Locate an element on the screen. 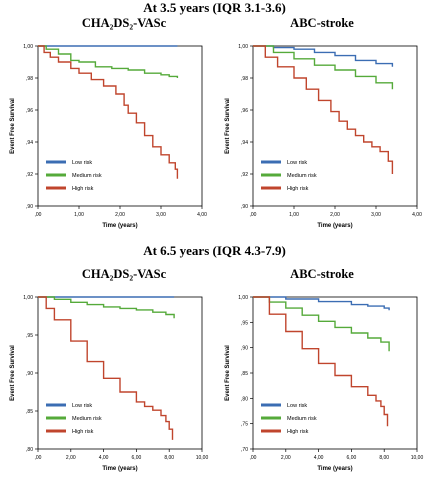  chart-title-3: CHA₂DS₂-VASc is located at coordinates (124, 274).